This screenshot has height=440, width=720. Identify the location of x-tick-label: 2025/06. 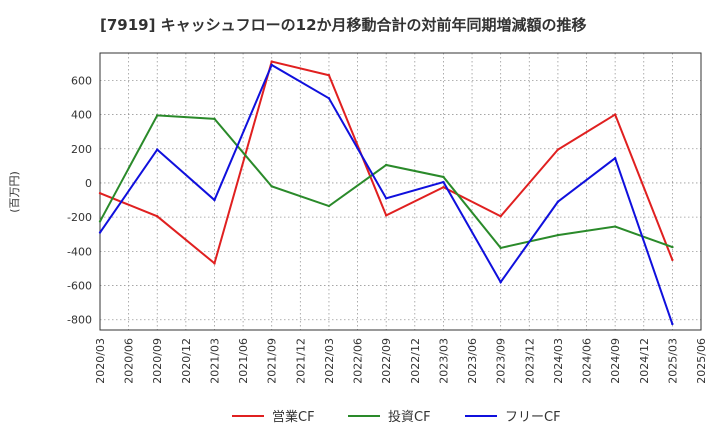
(701, 361).